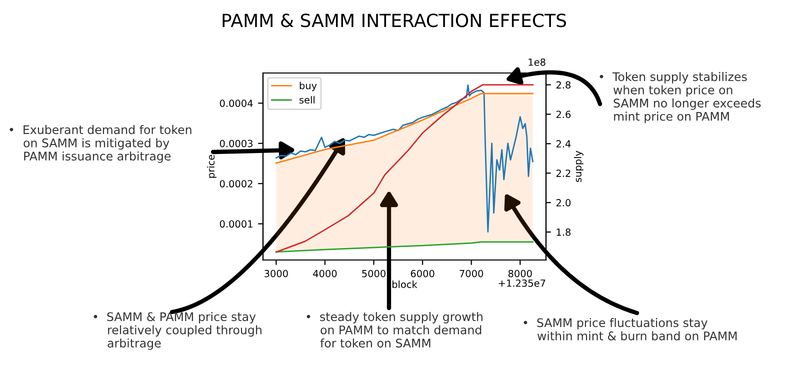 The width and height of the screenshot is (788, 370). I want to click on y2-tick-label: 2.2, so click(563, 173).